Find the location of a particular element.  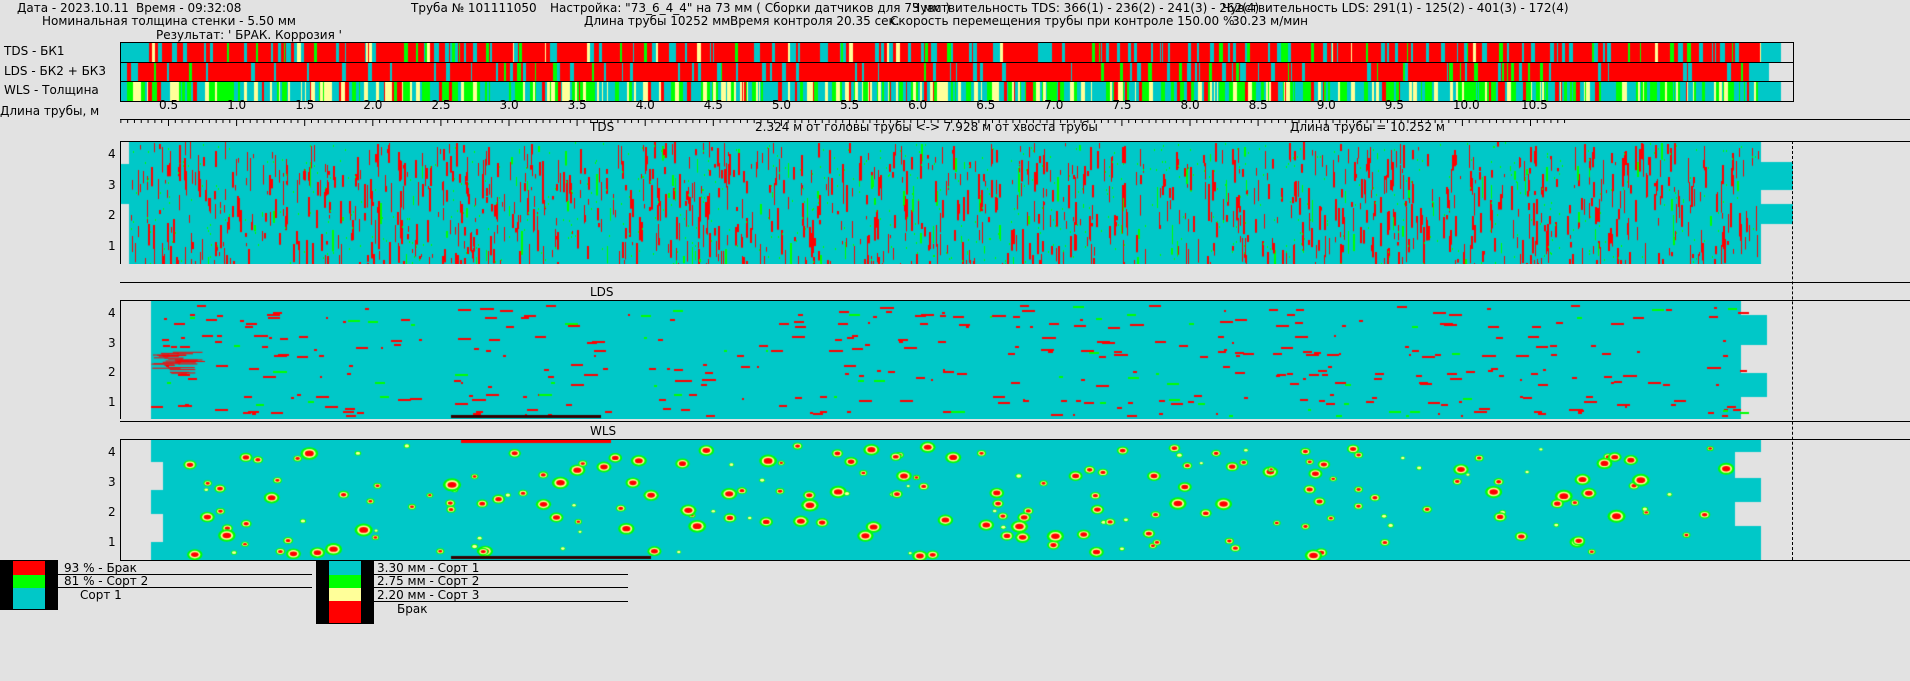

tds-strip is located at coordinates (957, 52).